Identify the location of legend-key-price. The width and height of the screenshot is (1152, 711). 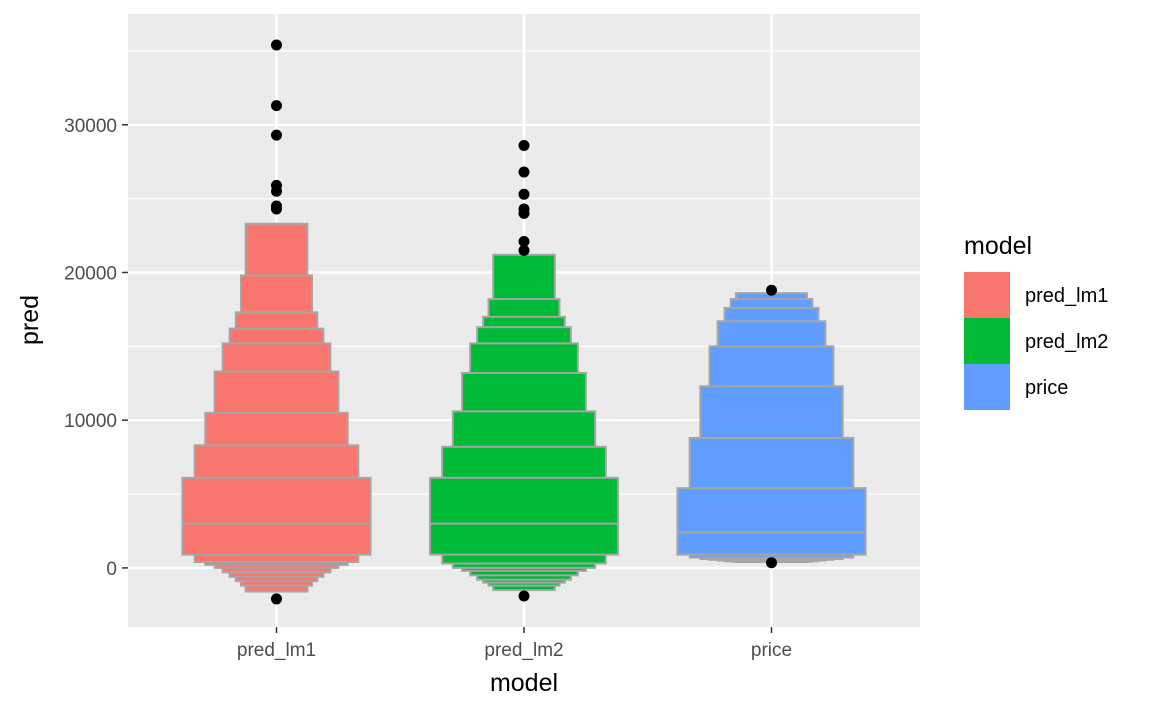
(987, 387).